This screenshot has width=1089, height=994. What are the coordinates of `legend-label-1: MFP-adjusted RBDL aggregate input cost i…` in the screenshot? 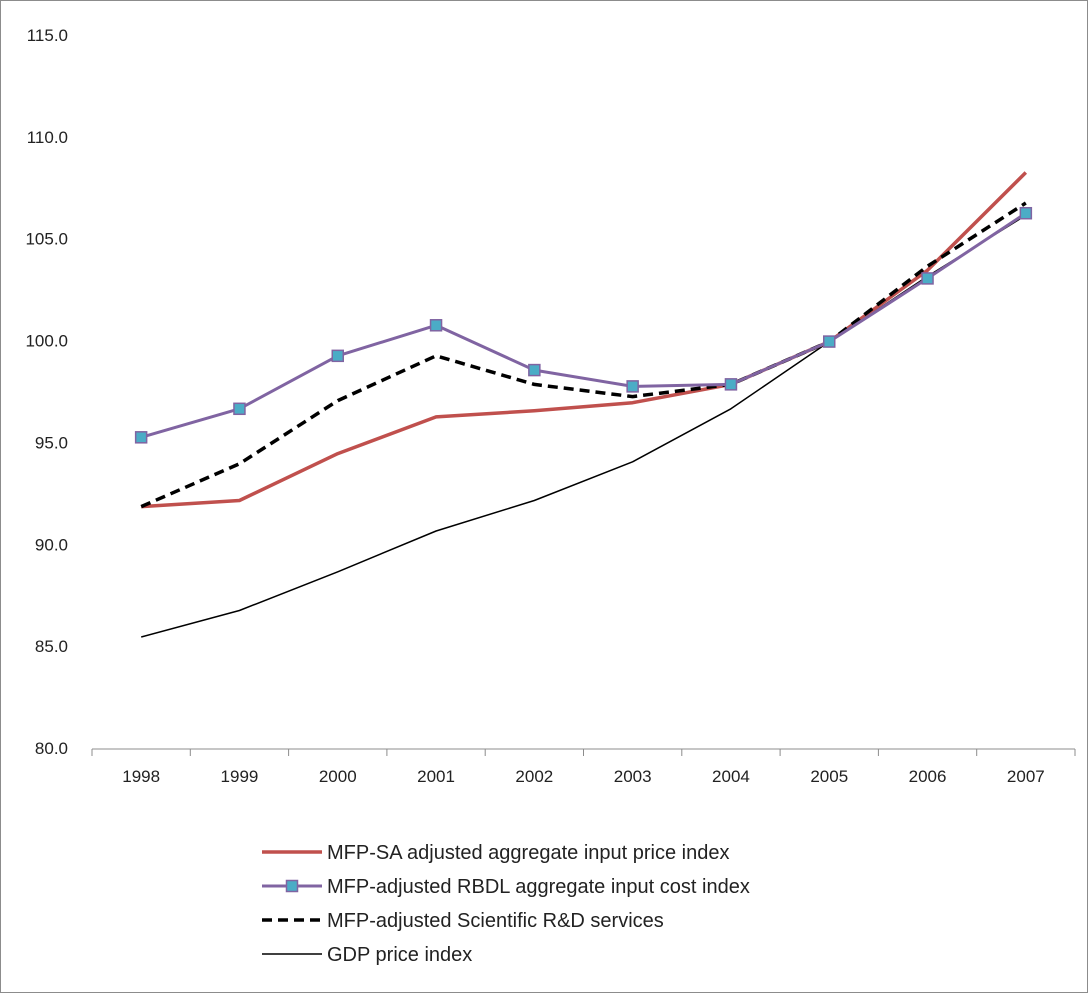 It's located at (538, 887).